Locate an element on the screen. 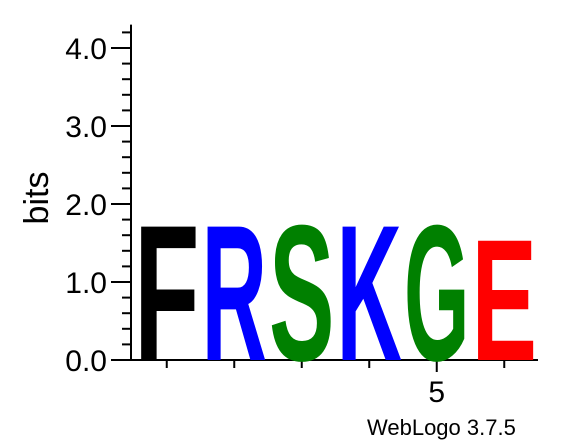 This screenshot has width=561, height=444. weblogo-version-label: WebLogo 3.7.5 is located at coordinates (441, 427).